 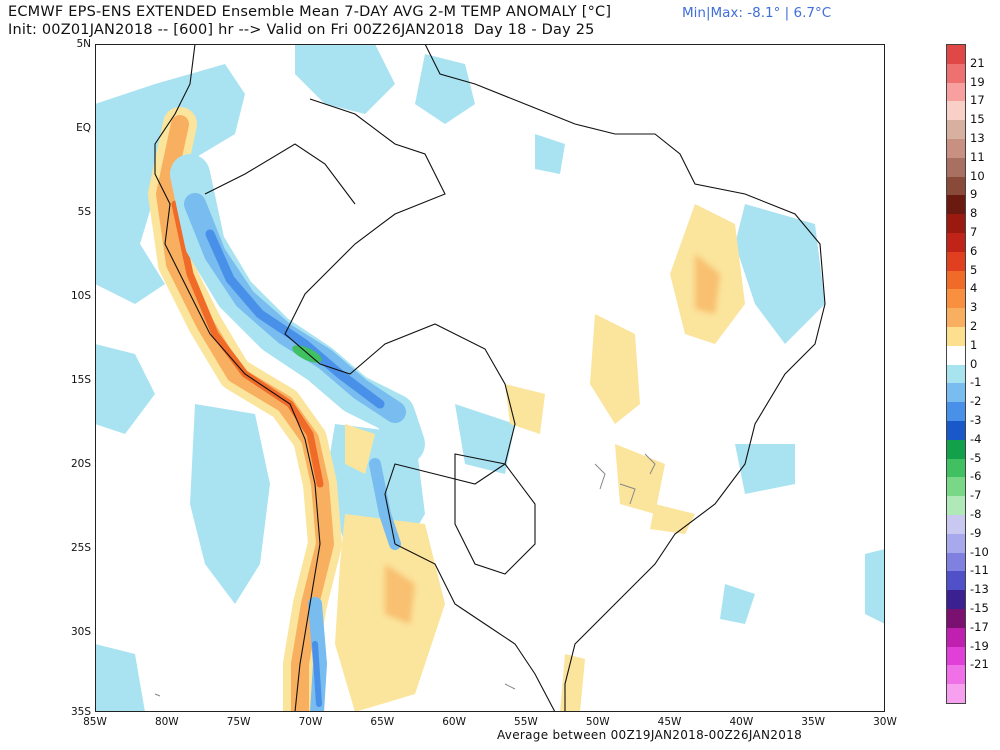 I want to click on lat-label: 5S, so click(x=84, y=212).